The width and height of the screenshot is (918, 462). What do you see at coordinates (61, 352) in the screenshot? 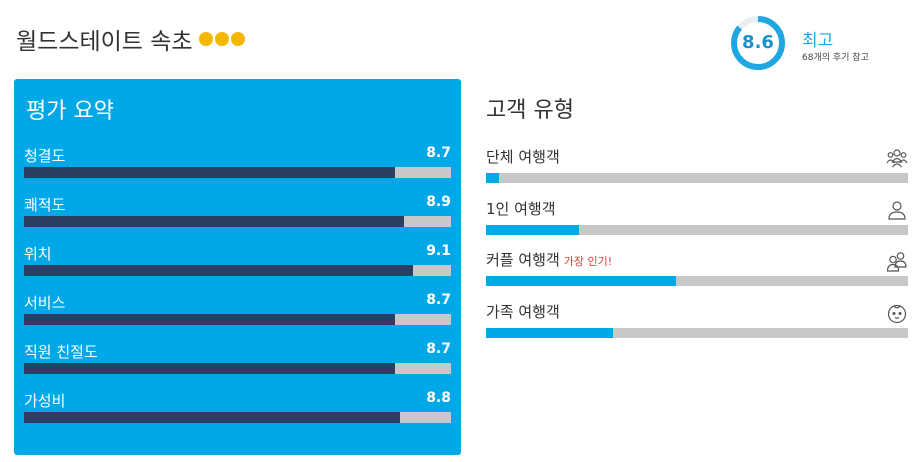
I see `rating-label: 직원 친절도` at bounding box center [61, 352].